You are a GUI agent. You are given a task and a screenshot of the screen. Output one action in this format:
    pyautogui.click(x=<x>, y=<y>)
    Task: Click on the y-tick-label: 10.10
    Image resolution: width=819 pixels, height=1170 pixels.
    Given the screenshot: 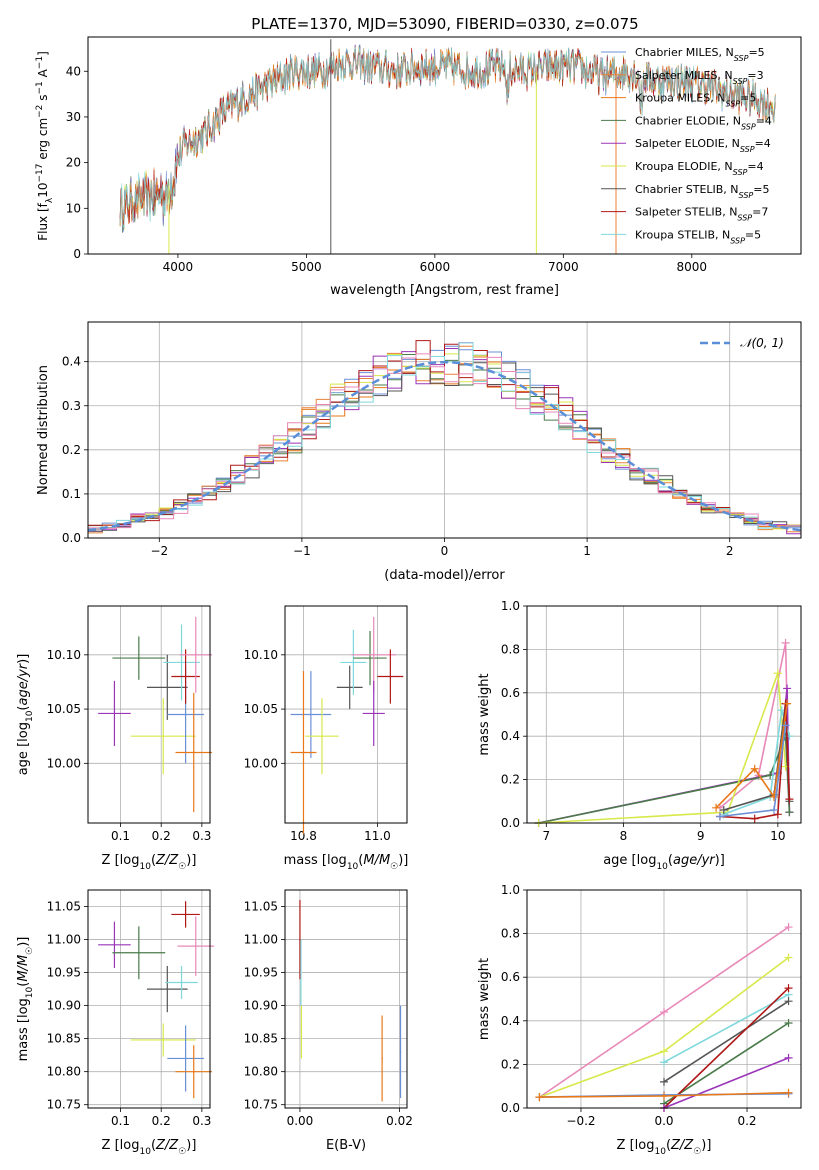 What is the action you would take?
    pyautogui.click(x=261, y=655)
    